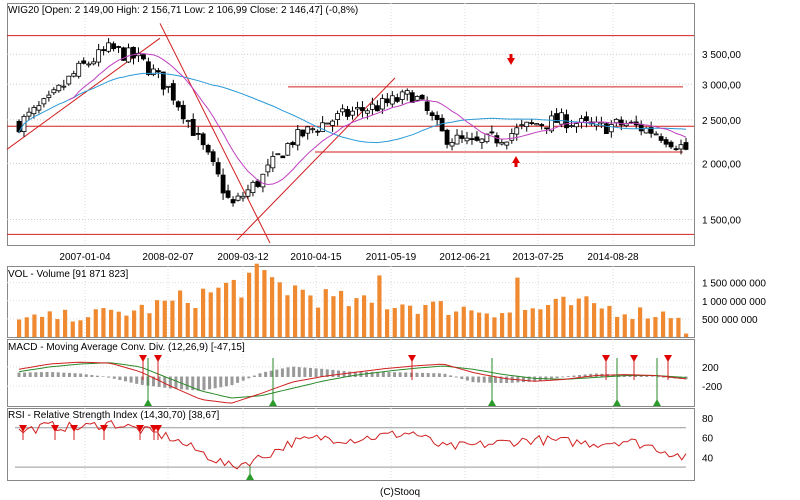 This screenshot has height=500, width=800. What do you see at coordinates (353, 300) in the screenshot?
I see `volume-bars` at bounding box center [353, 300].